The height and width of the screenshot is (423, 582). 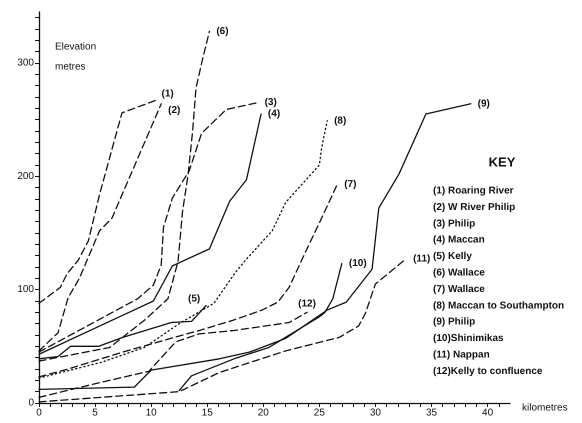 I want to click on annotation: (3) Philip, so click(x=454, y=224).